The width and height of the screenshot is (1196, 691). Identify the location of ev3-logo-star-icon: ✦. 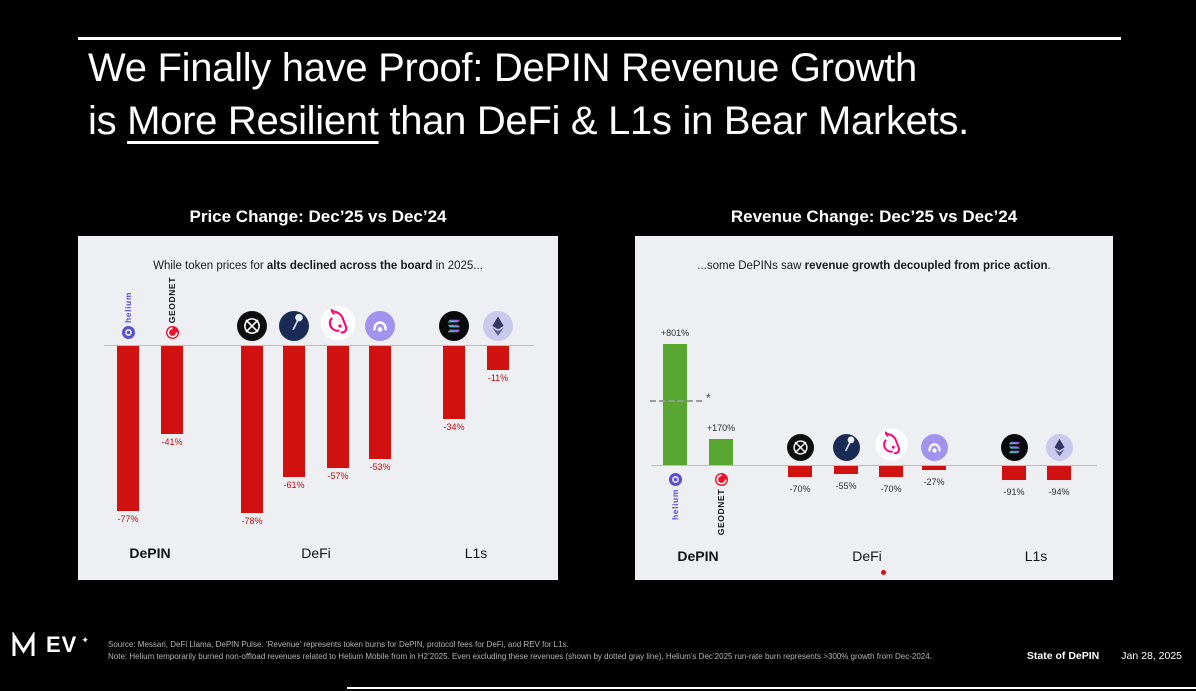
(85, 640).